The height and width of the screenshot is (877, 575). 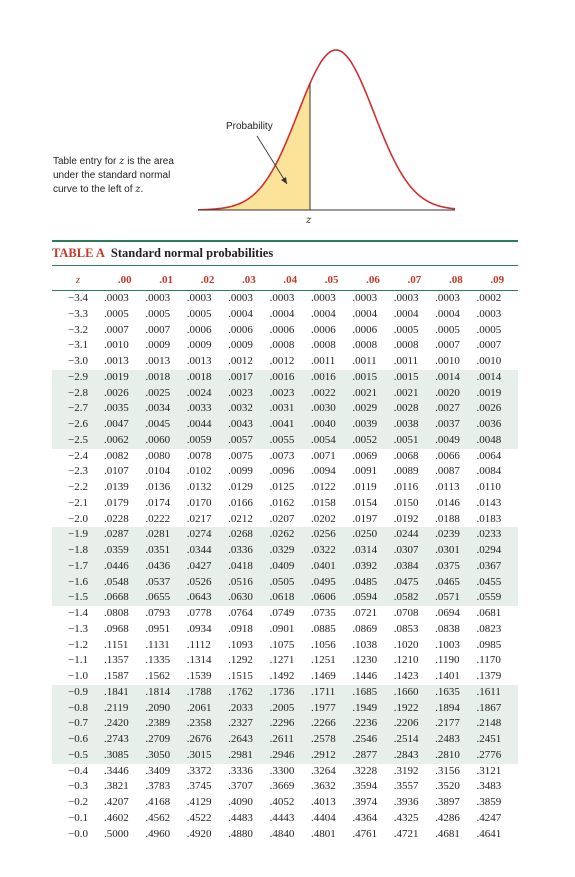 I want to click on normal-curve-graphic, so click(x=326, y=130).